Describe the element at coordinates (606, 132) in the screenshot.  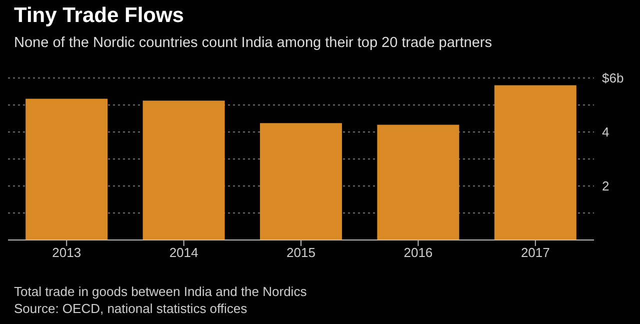
I see `y-tick-label: 4` at that location.